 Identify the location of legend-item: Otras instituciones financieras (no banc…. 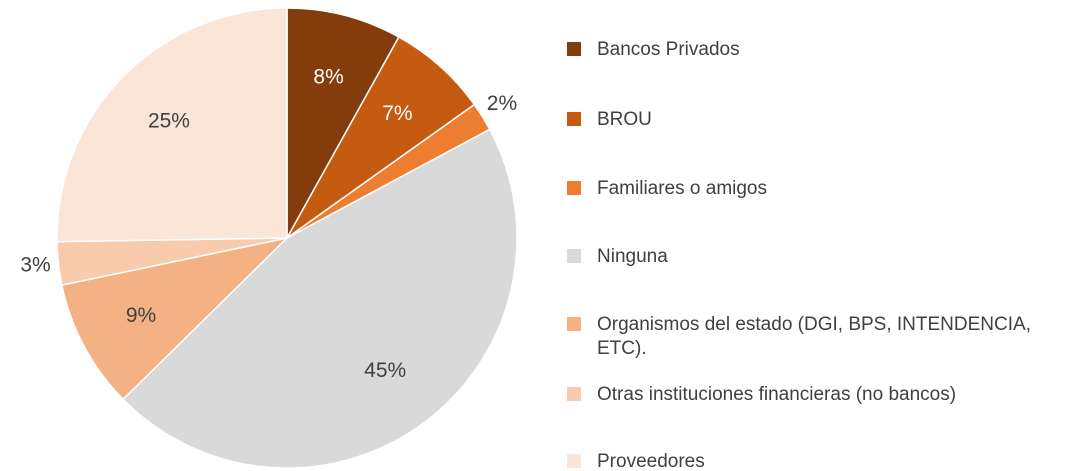
(802, 395).